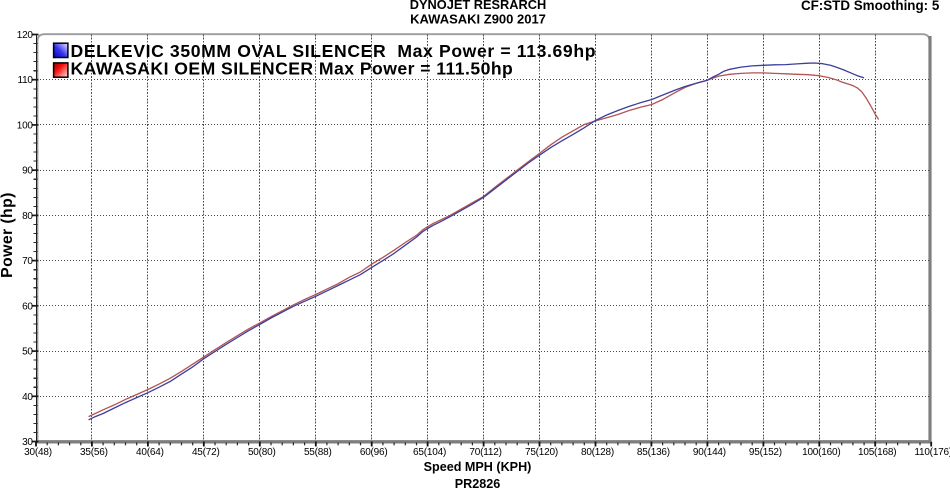 Image resolution: width=950 pixels, height=488 pixels. Describe the element at coordinates (262, 452) in the screenshot. I see `svg-text: 50(80)` at that location.